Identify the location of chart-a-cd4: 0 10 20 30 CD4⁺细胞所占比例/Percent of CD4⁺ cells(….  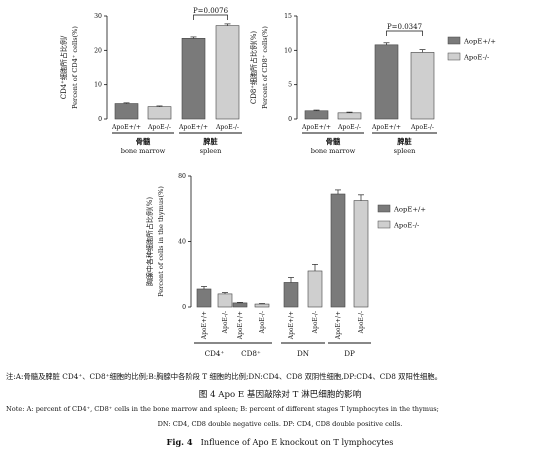
(150, 81).